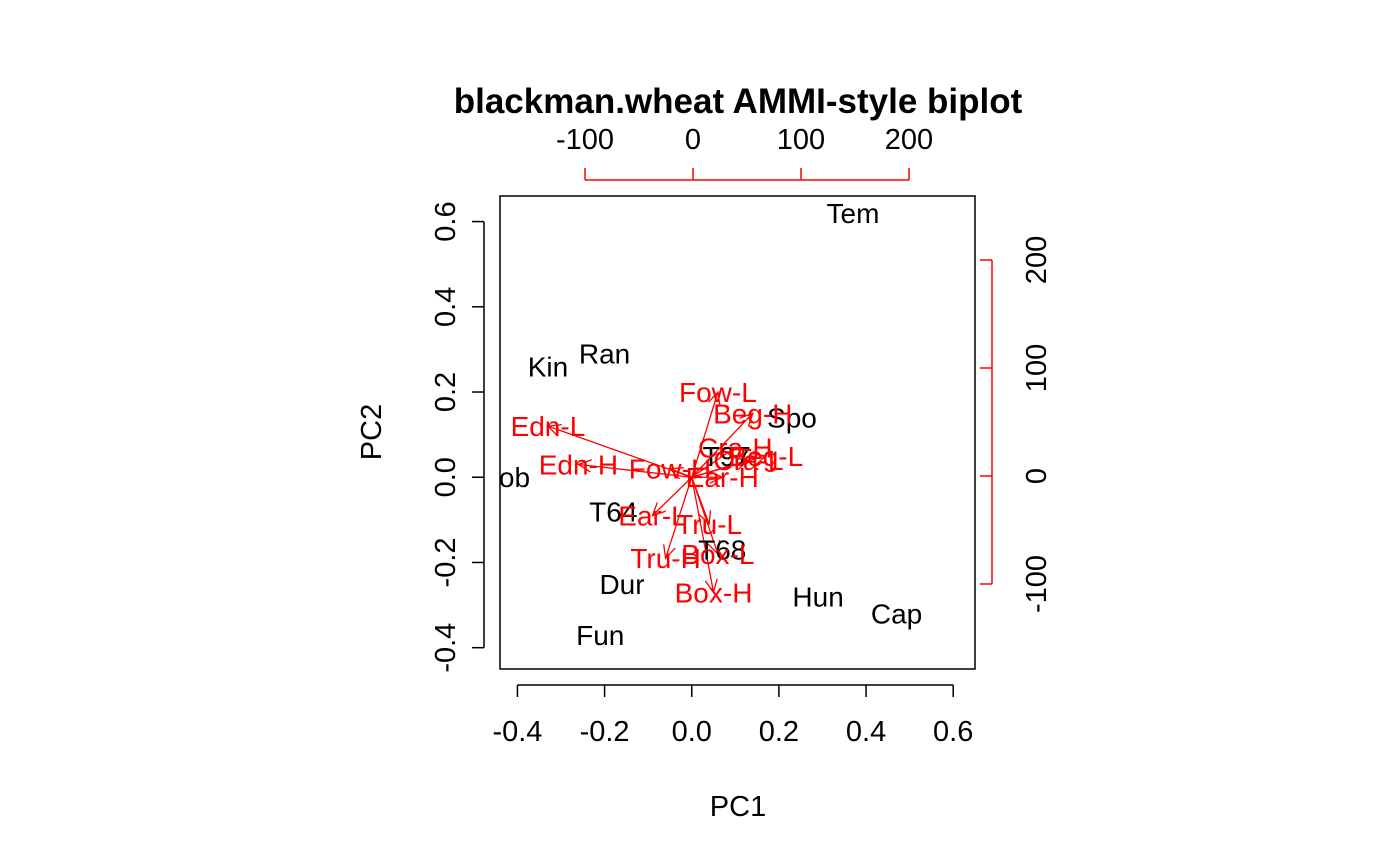  Describe the element at coordinates (738, 101) in the screenshot. I see `chart-title: blackman.wheat AMMI-style biplot` at that location.